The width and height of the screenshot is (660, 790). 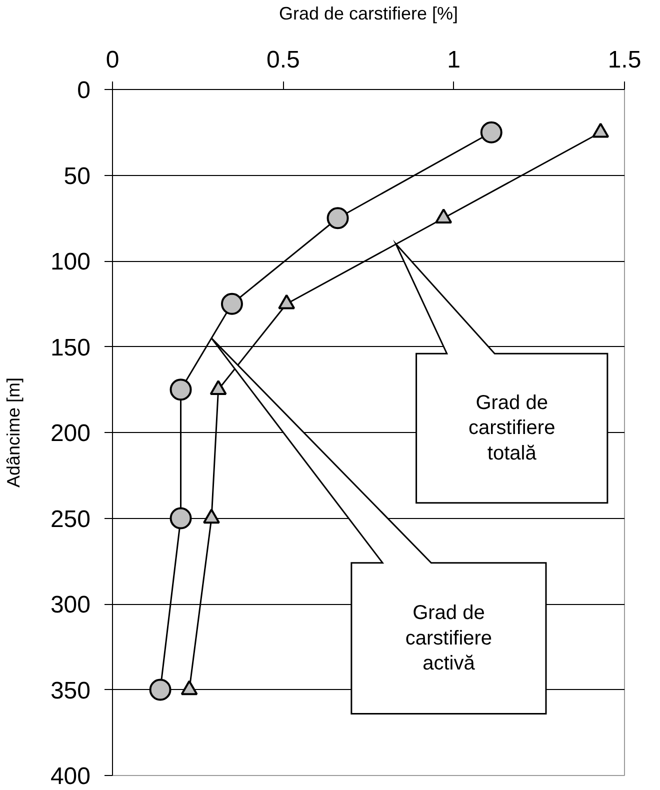 What do you see at coordinates (70, 262) in the screenshot?
I see `y-tick-label: 100` at bounding box center [70, 262].